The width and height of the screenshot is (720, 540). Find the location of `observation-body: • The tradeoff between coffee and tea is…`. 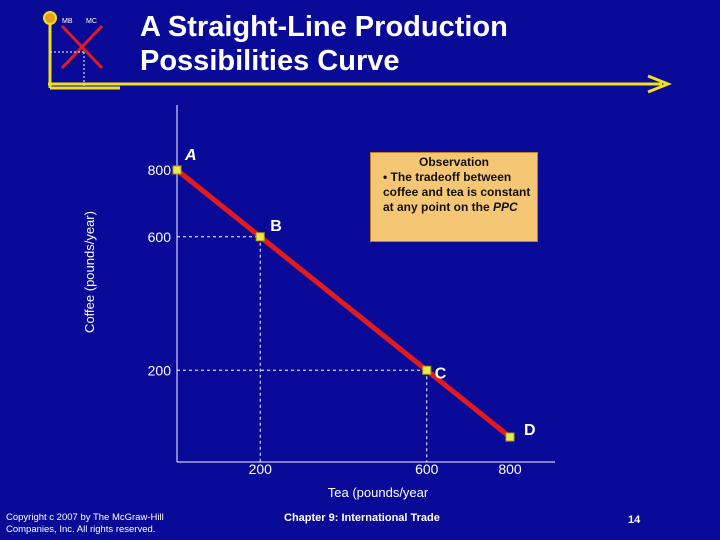

observation-body: • The tradeoff between coffee and tea is… is located at coordinates (454, 192).